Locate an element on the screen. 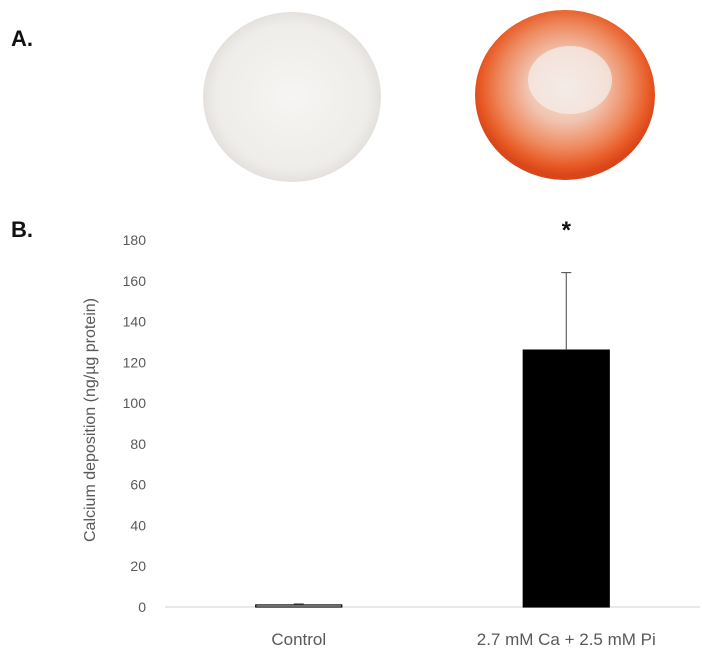 The width and height of the screenshot is (702, 650). y-tick-label: 140 is located at coordinates (135, 322).